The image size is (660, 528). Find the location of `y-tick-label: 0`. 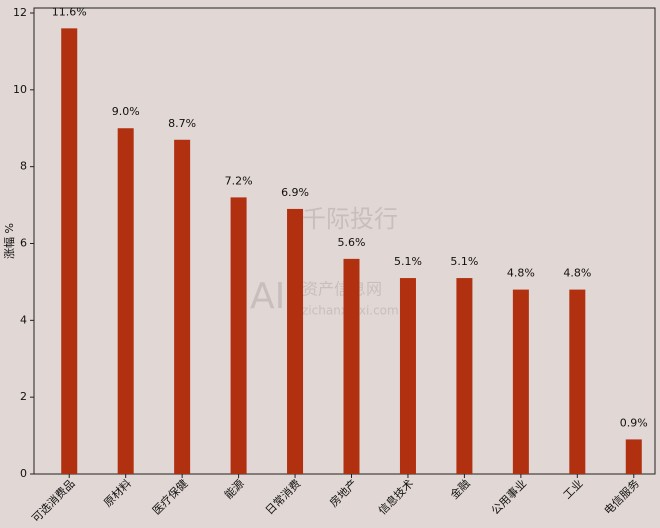

y-tick-label: 0 is located at coordinates (23, 473).